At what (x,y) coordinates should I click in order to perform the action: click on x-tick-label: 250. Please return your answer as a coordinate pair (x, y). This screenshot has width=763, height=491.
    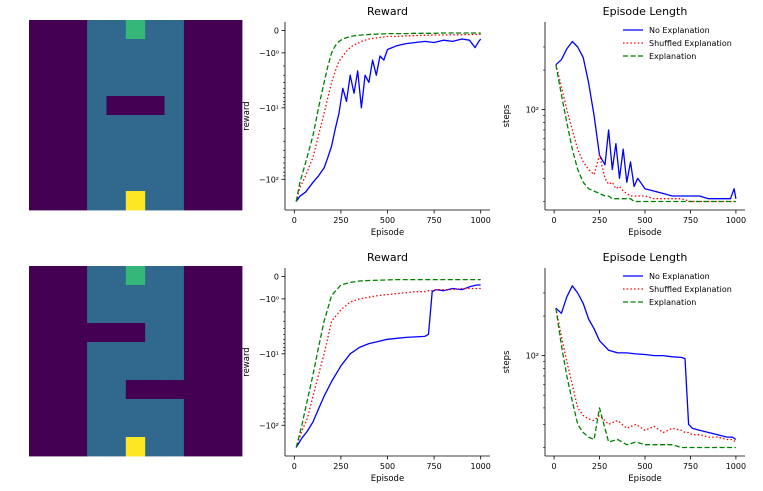
    Looking at the image, I should click on (340, 466).